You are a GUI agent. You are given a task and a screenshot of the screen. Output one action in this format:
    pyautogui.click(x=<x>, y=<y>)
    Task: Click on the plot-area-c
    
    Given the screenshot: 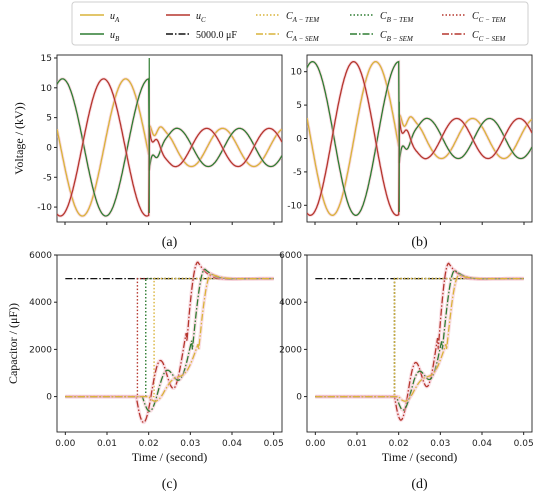 What is the action you would take?
    pyautogui.click(x=169, y=343)
    